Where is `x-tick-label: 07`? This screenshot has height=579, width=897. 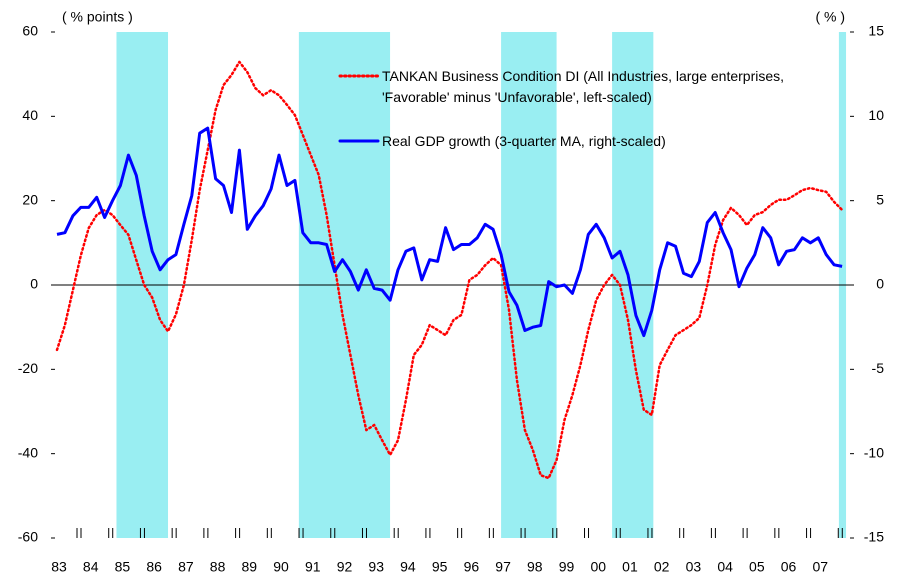
x-tick-label: 07 is located at coordinates (820, 567).